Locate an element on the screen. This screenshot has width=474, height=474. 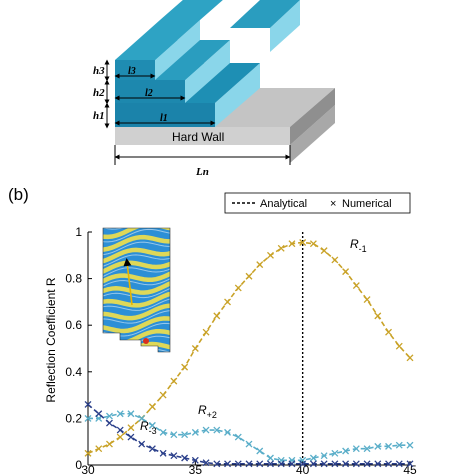
h1-label: h1 is located at coordinates (99, 116).